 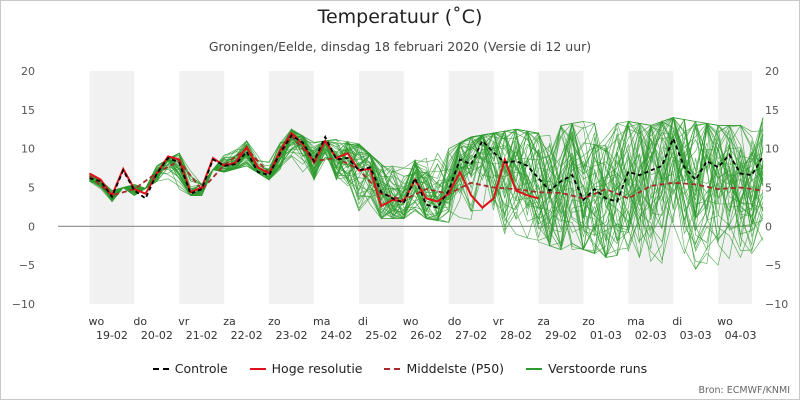 I want to click on legend-label: Middelste (P50), so click(x=455, y=368).